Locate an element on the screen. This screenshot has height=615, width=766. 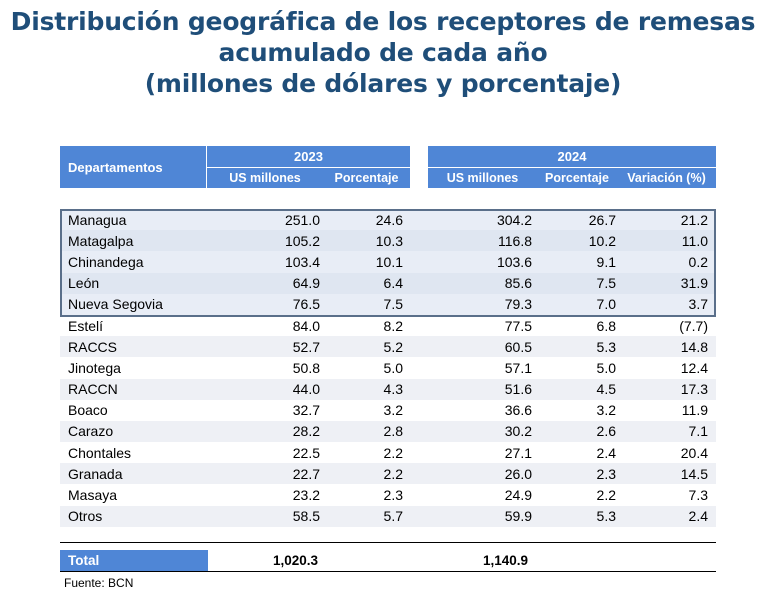
total-value-2024: 1,140.9 is located at coordinates (505, 560).